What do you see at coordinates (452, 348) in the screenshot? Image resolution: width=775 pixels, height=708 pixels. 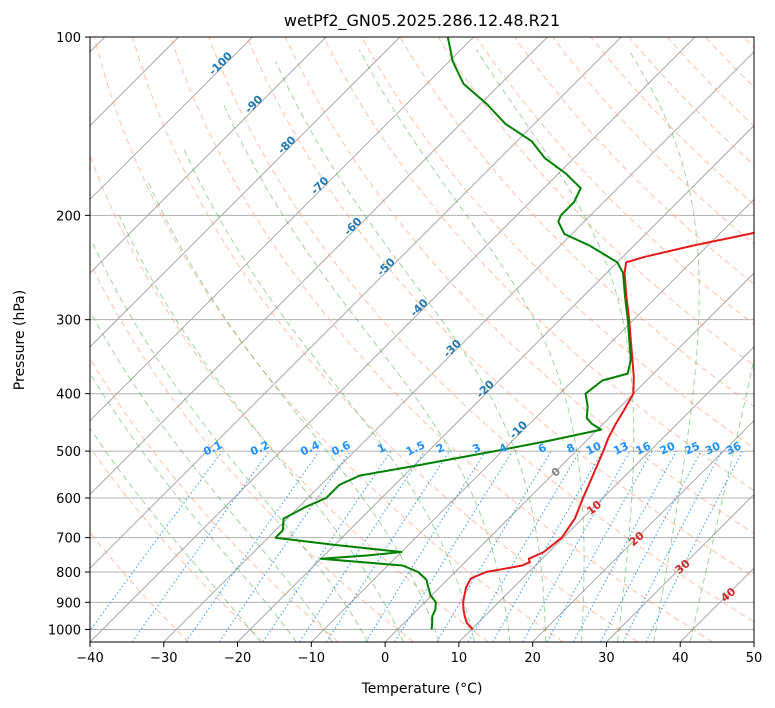 I see `isotherm-label: -30` at bounding box center [452, 348].